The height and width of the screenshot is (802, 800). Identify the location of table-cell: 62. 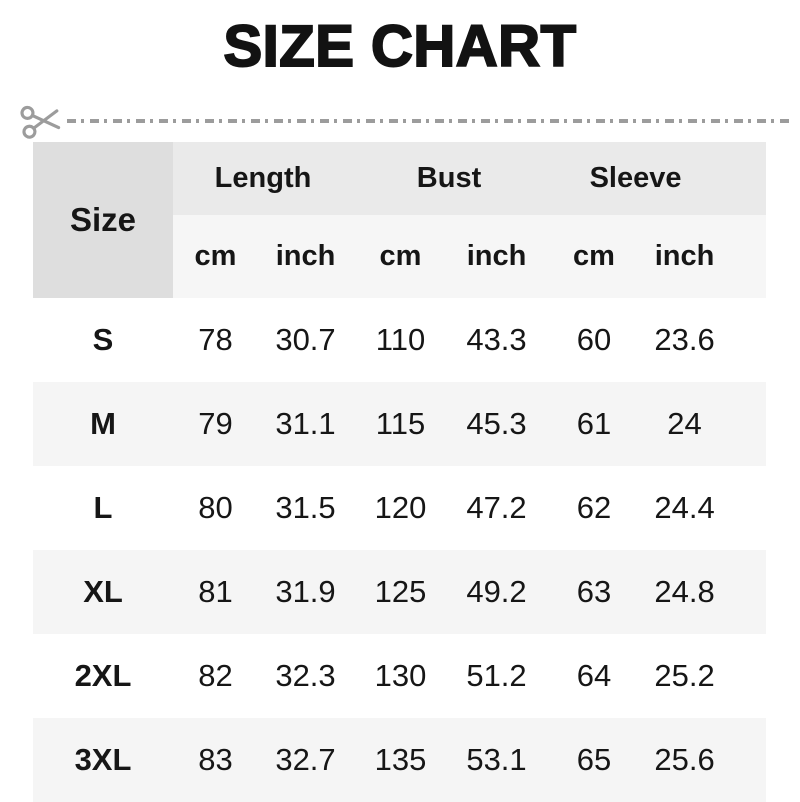
(594, 507).